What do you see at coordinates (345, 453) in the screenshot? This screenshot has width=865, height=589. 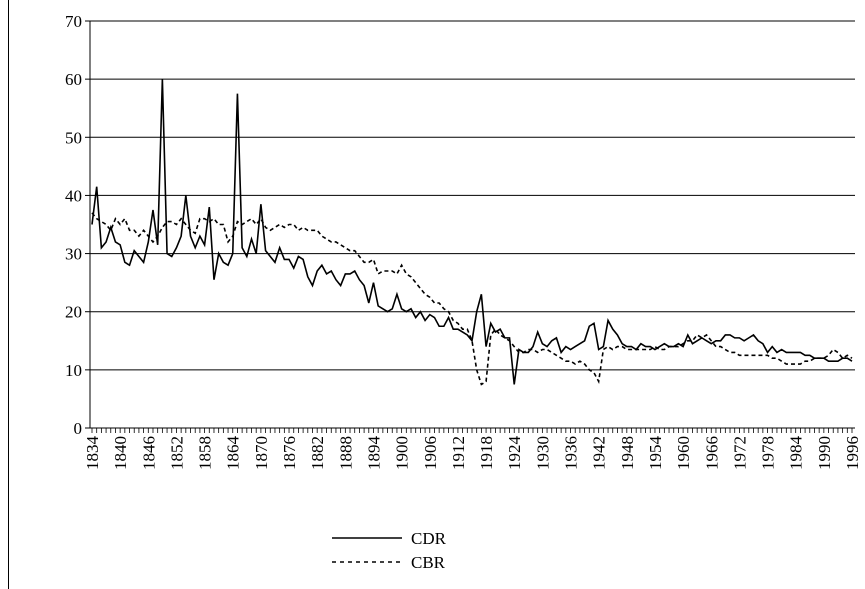 I see `x-tick-label: 1888` at bounding box center [345, 453].